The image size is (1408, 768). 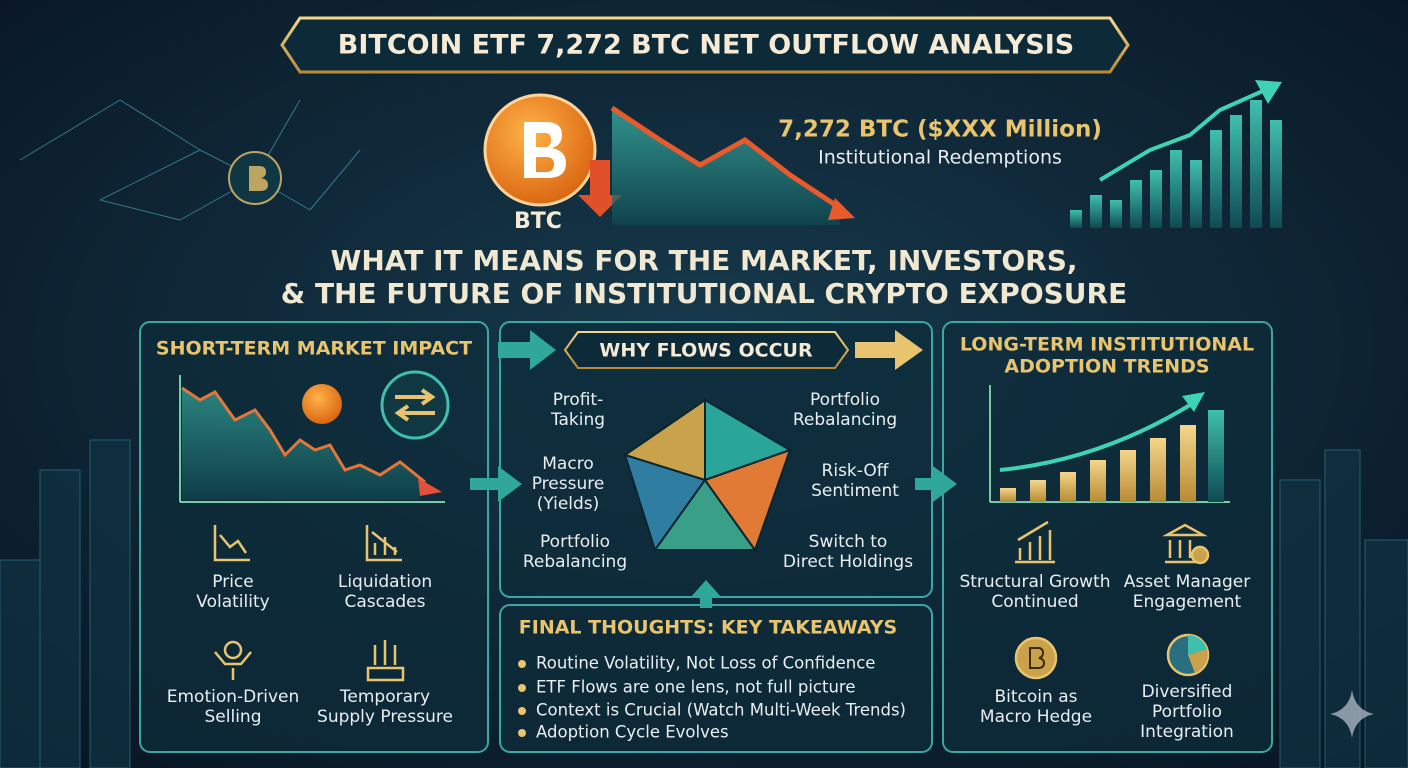 What do you see at coordinates (716, 678) in the screenshot?
I see `final-thoughts-panel` at bounding box center [716, 678].